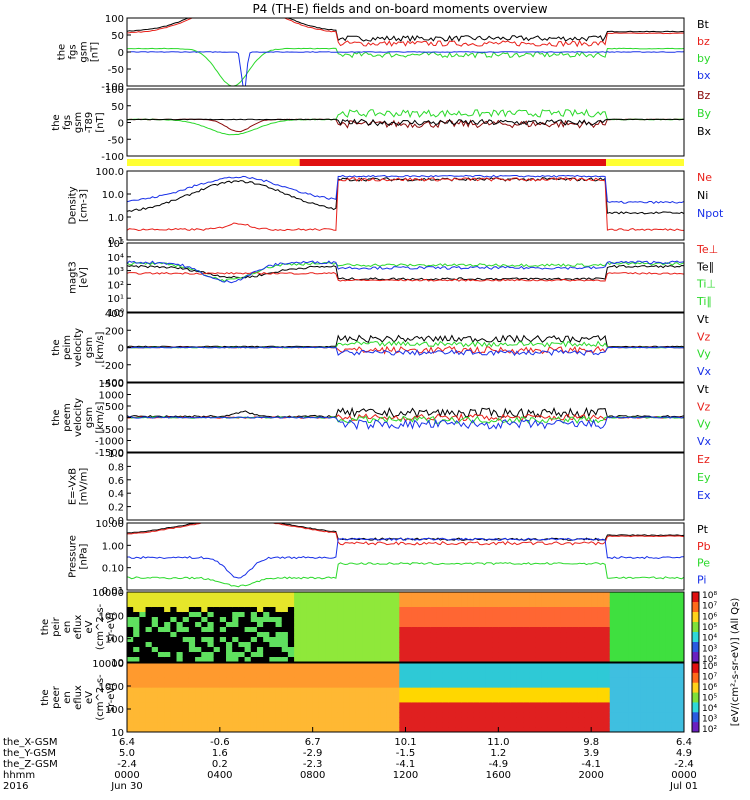 Image resolution: width=750 pixels, height=800 pixels. I want to click on colorbar-swatch, so click(695, 627).